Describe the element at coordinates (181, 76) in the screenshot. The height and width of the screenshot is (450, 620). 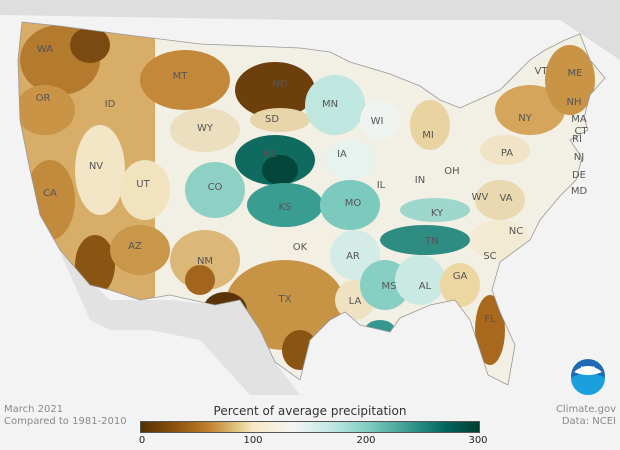
I see `state-label-mt: MT` at that location.